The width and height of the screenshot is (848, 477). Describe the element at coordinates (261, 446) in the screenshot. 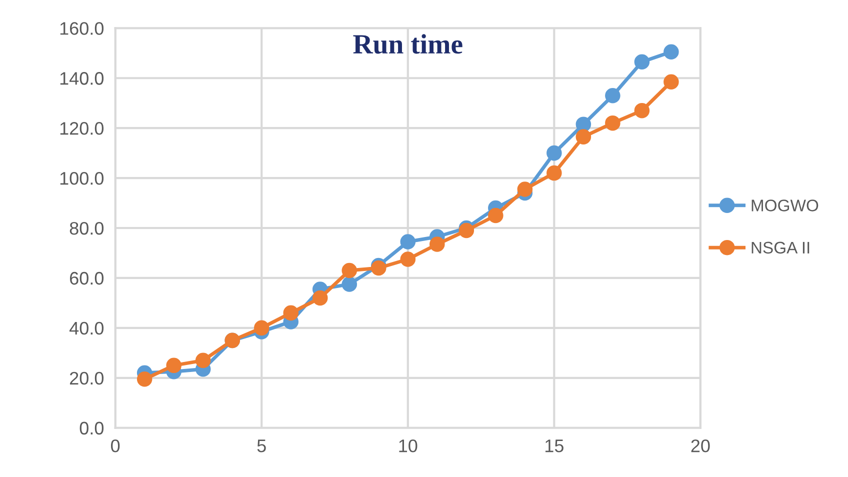

I see `x-tick-label: 5` at that location.